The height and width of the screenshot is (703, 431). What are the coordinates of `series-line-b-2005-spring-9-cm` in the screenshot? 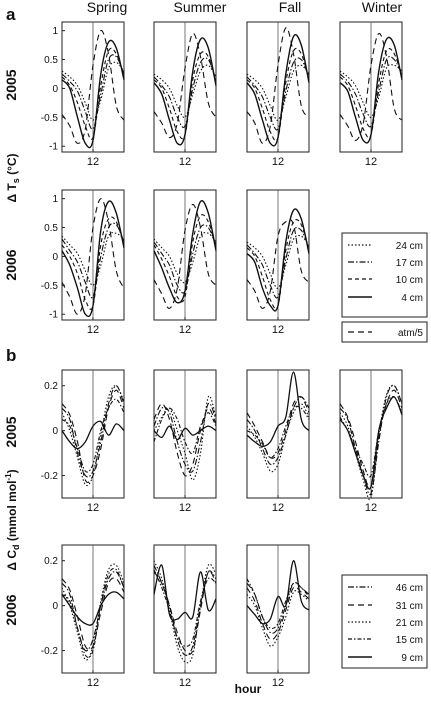 It's located at (93, 435).